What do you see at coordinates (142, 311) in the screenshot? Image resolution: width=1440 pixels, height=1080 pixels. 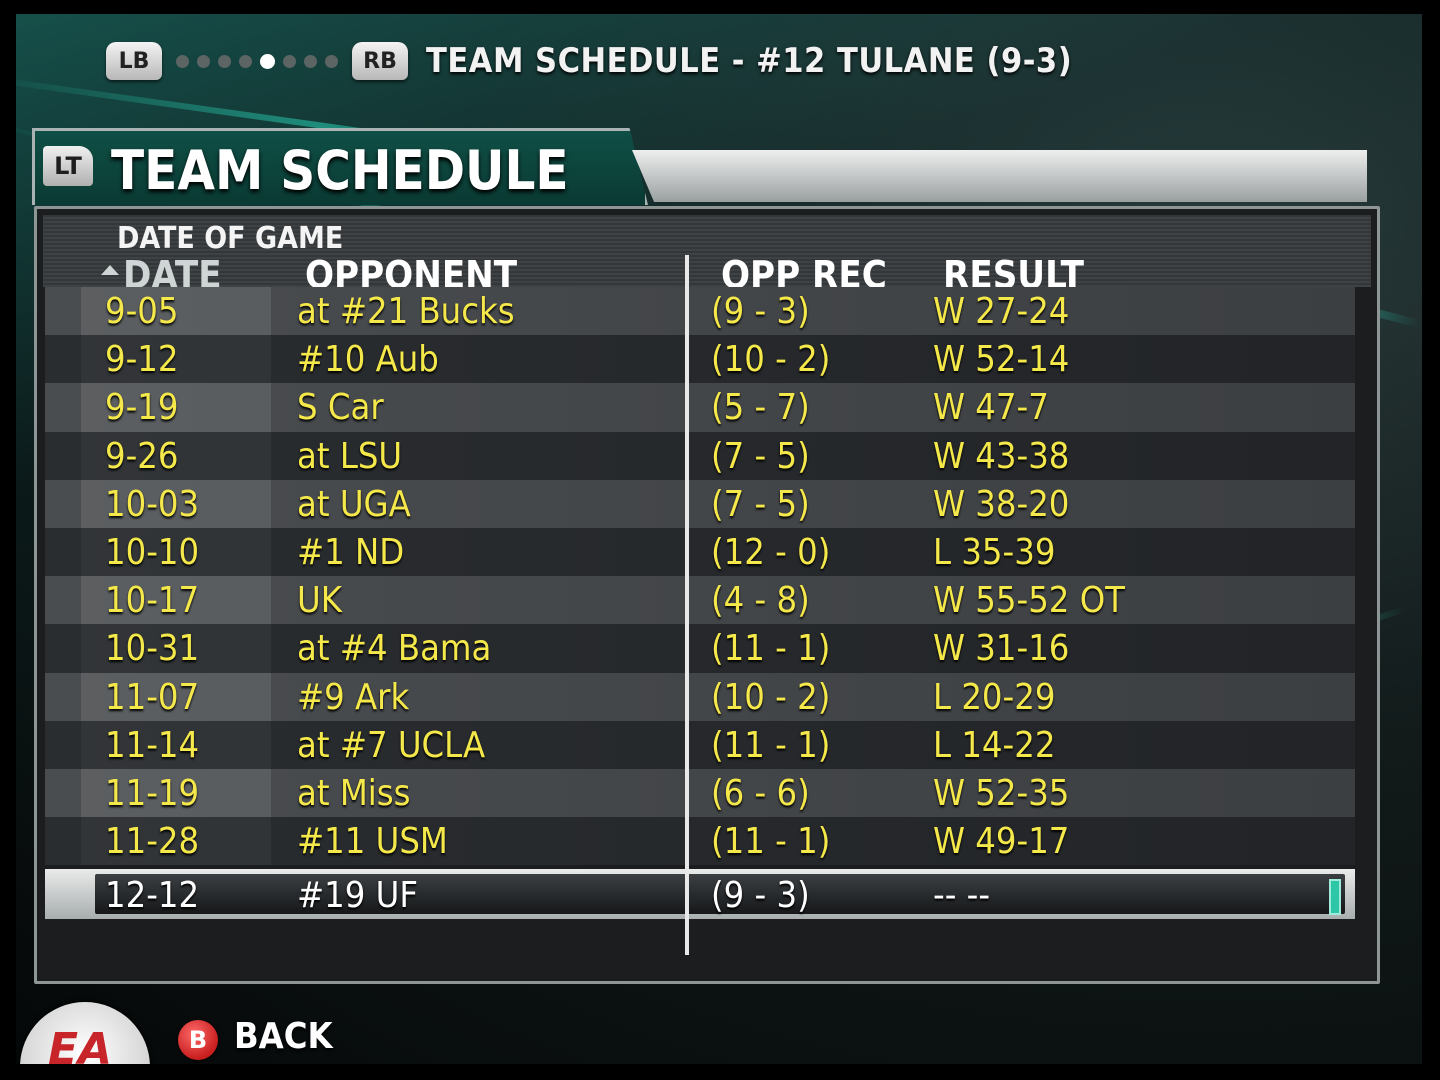 I see `date-cell: 9-05` at bounding box center [142, 311].